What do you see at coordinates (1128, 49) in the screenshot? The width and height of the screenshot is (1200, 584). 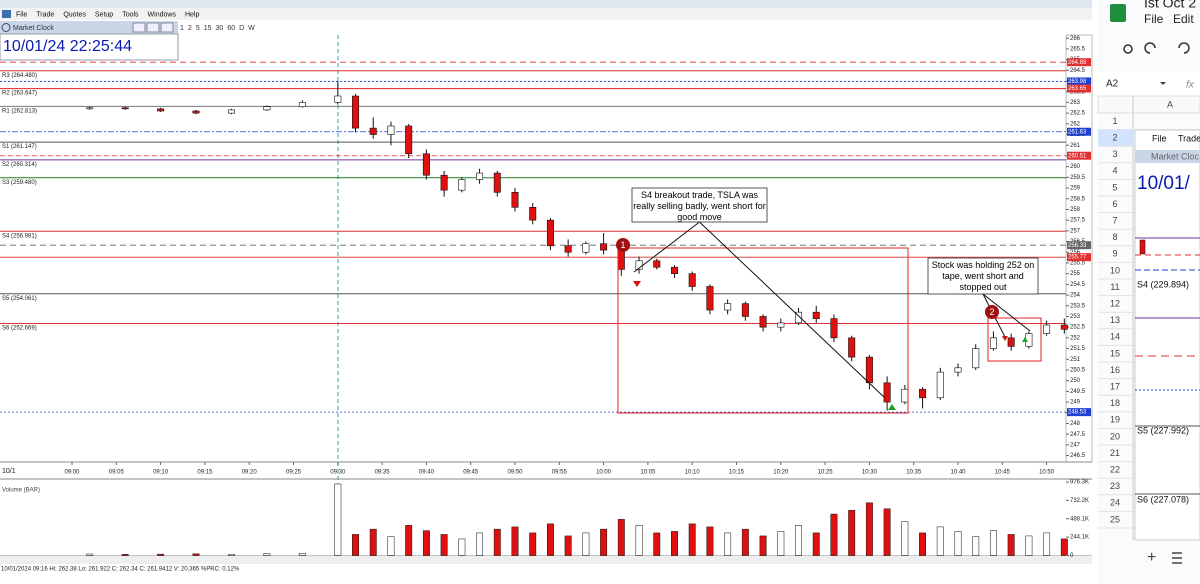 I see `search-icon` at bounding box center [1128, 49].